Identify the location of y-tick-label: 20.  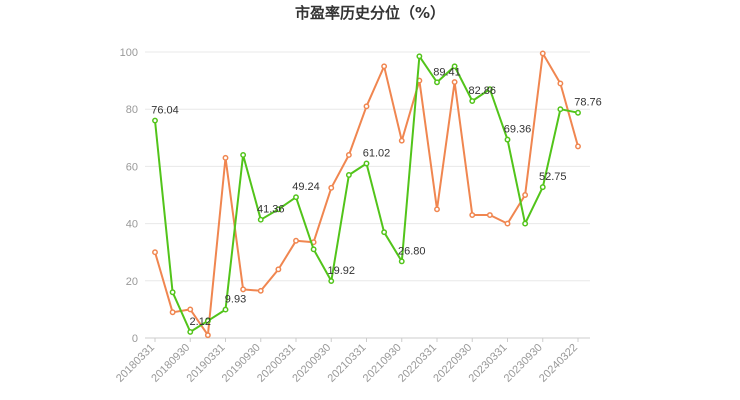
(132, 282).